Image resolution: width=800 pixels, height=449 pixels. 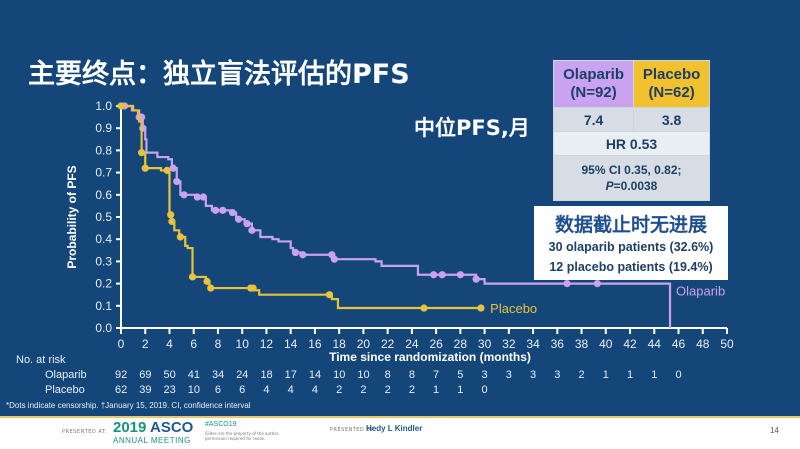 I want to click on asco-logo: 2019 ASCO, so click(x=153, y=427).